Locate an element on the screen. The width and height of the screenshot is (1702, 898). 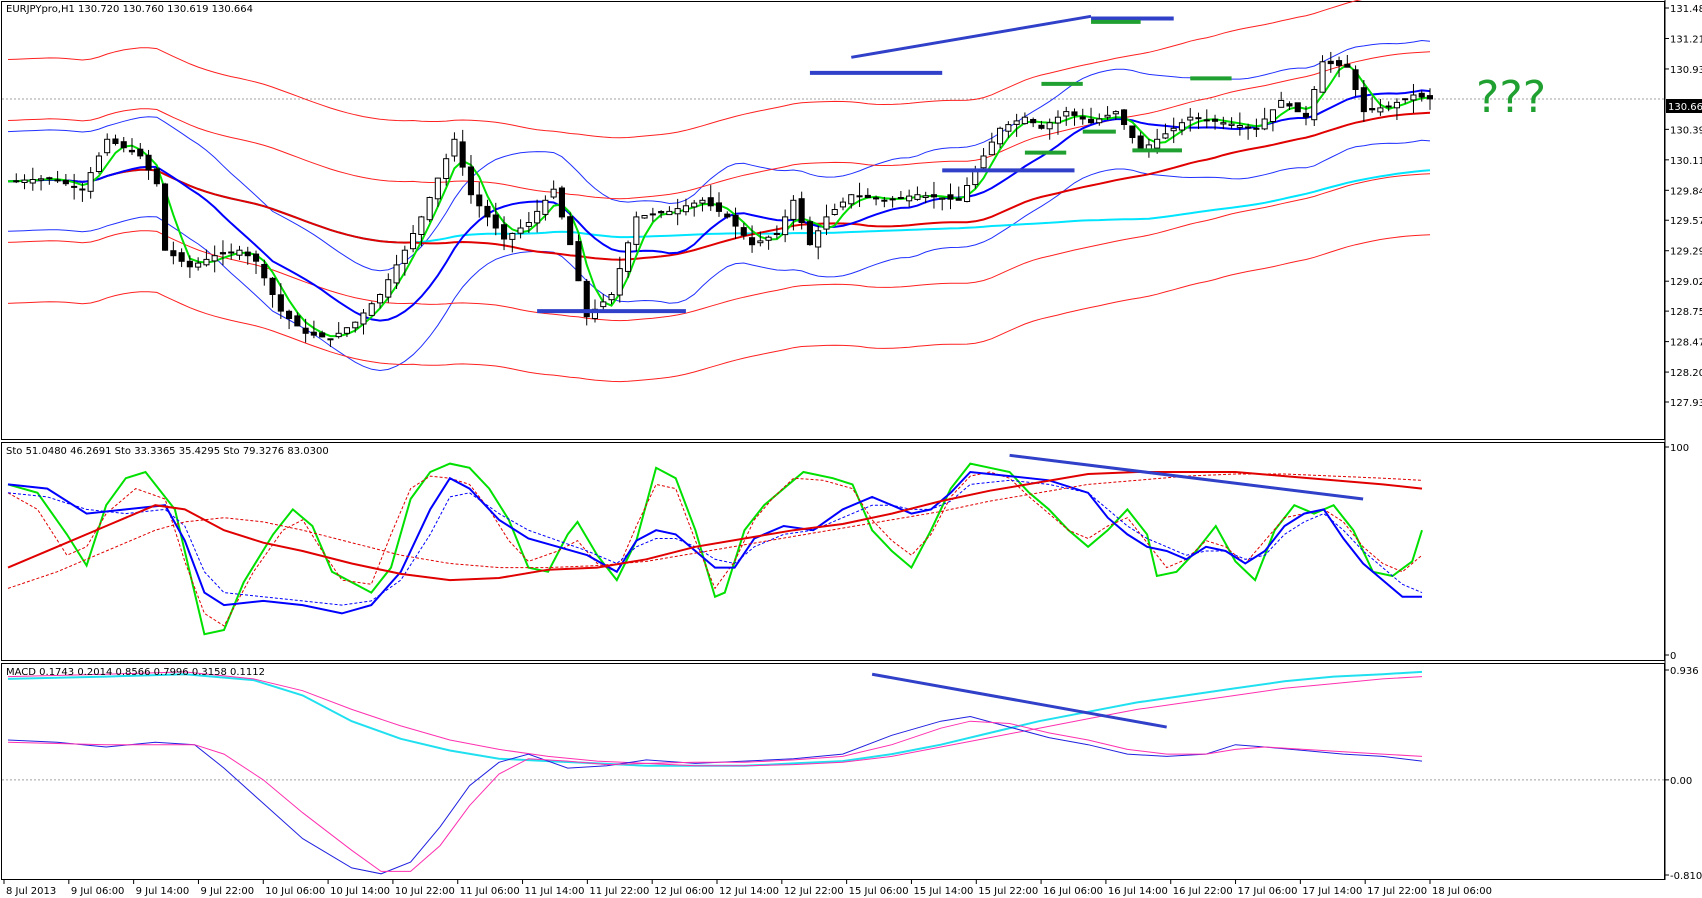
x-tick-label: 17 Jul 22:00 is located at coordinates (1397, 891).